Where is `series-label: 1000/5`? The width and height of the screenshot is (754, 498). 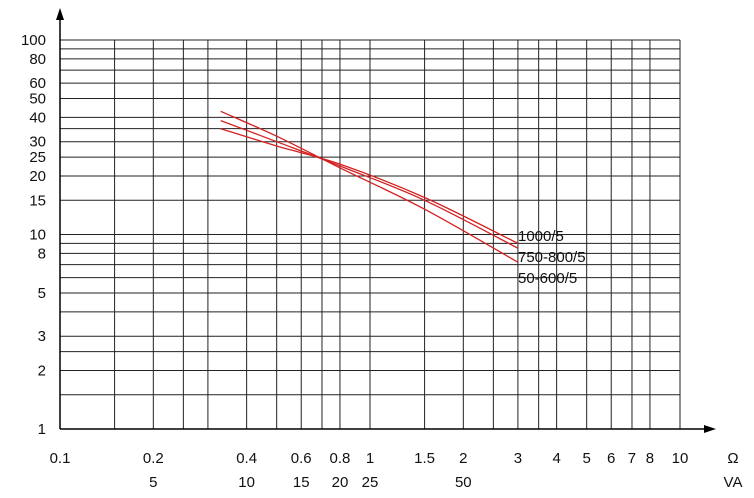
series-label: 1000/5 is located at coordinates (541, 236).